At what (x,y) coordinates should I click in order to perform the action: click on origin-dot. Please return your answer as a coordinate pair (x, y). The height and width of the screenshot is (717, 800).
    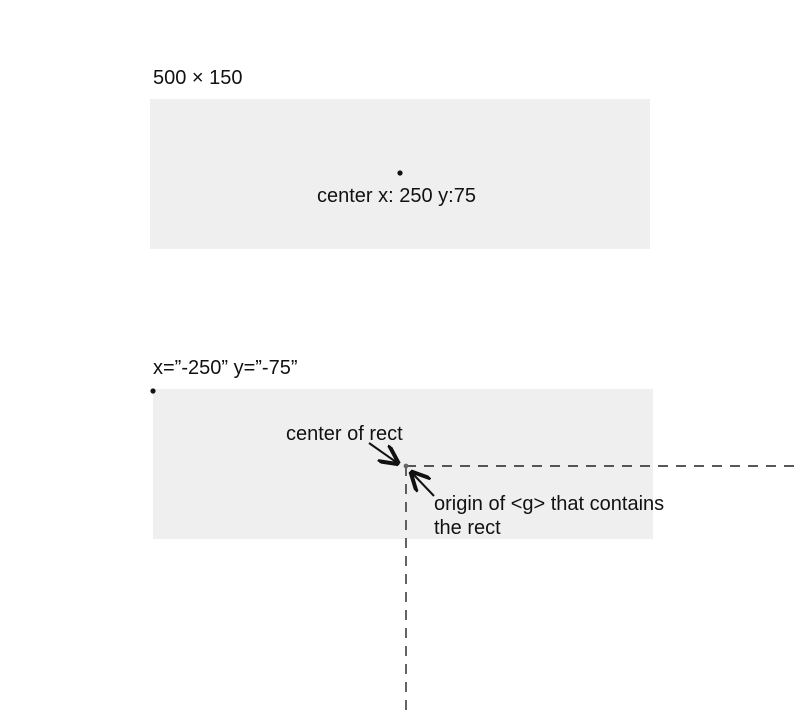
    Looking at the image, I should click on (406, 466).